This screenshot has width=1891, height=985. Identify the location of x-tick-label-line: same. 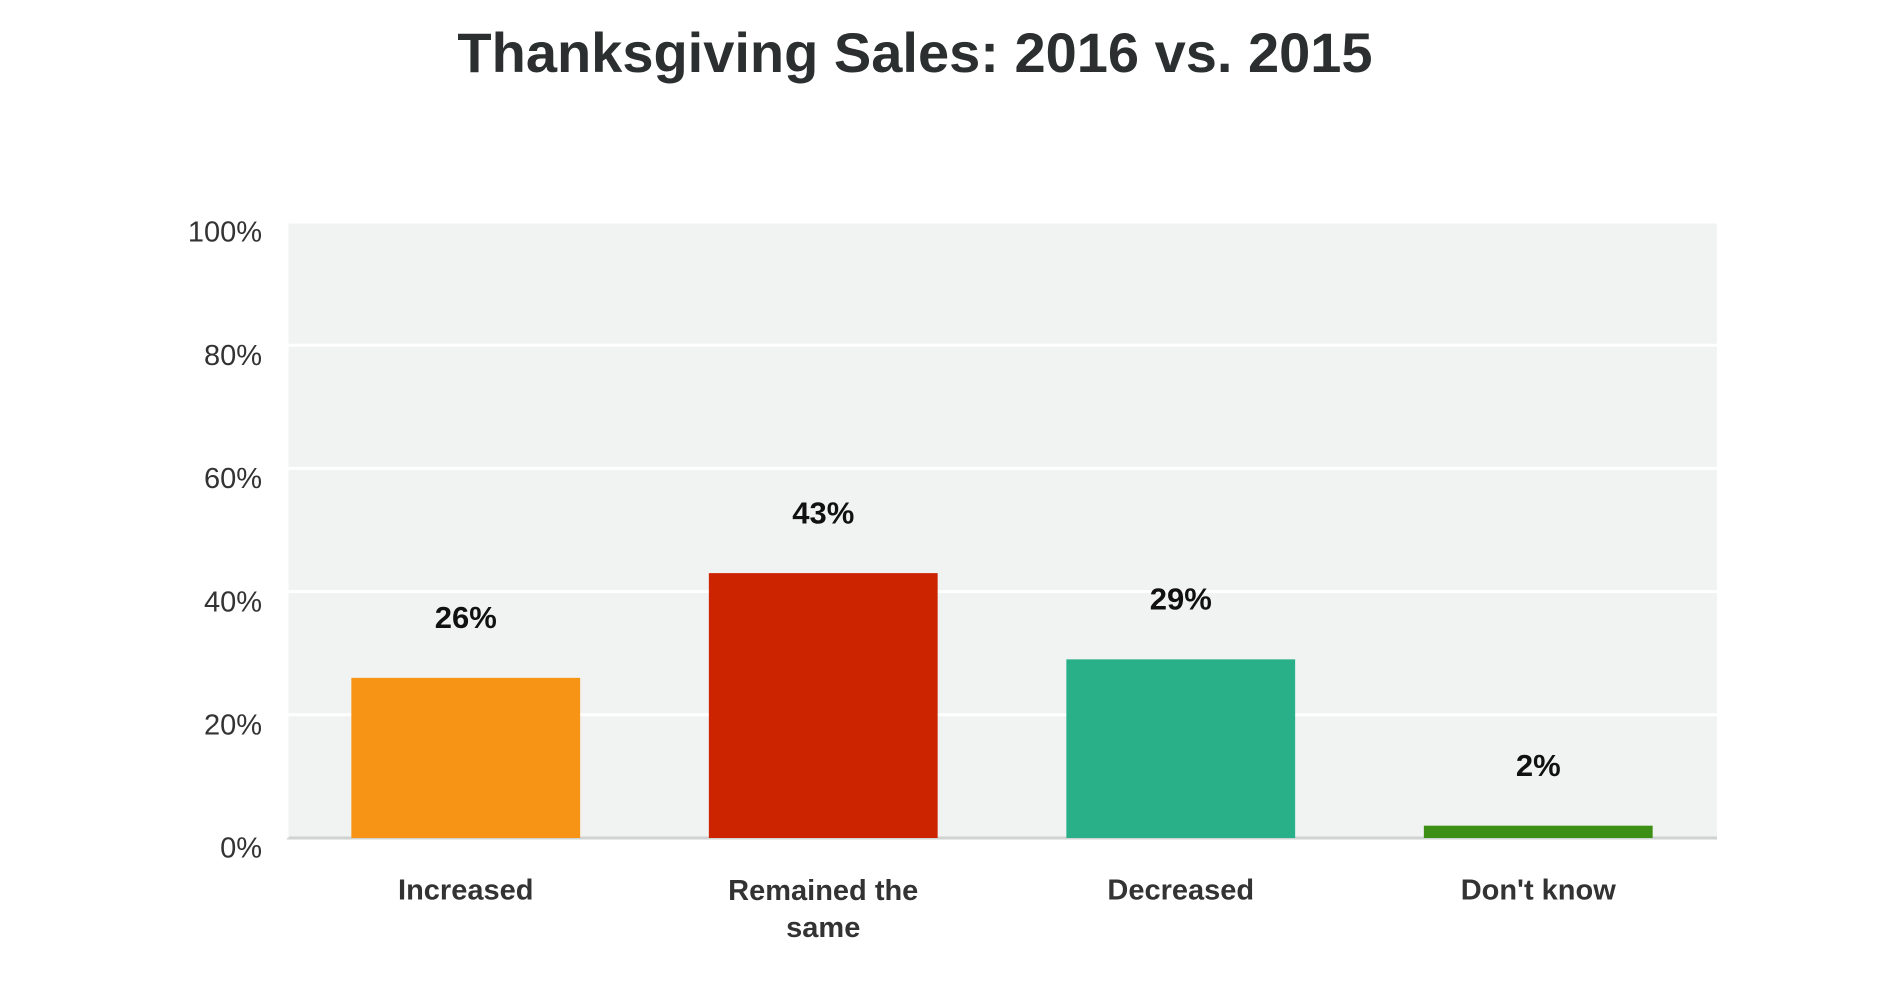
(823, 928).